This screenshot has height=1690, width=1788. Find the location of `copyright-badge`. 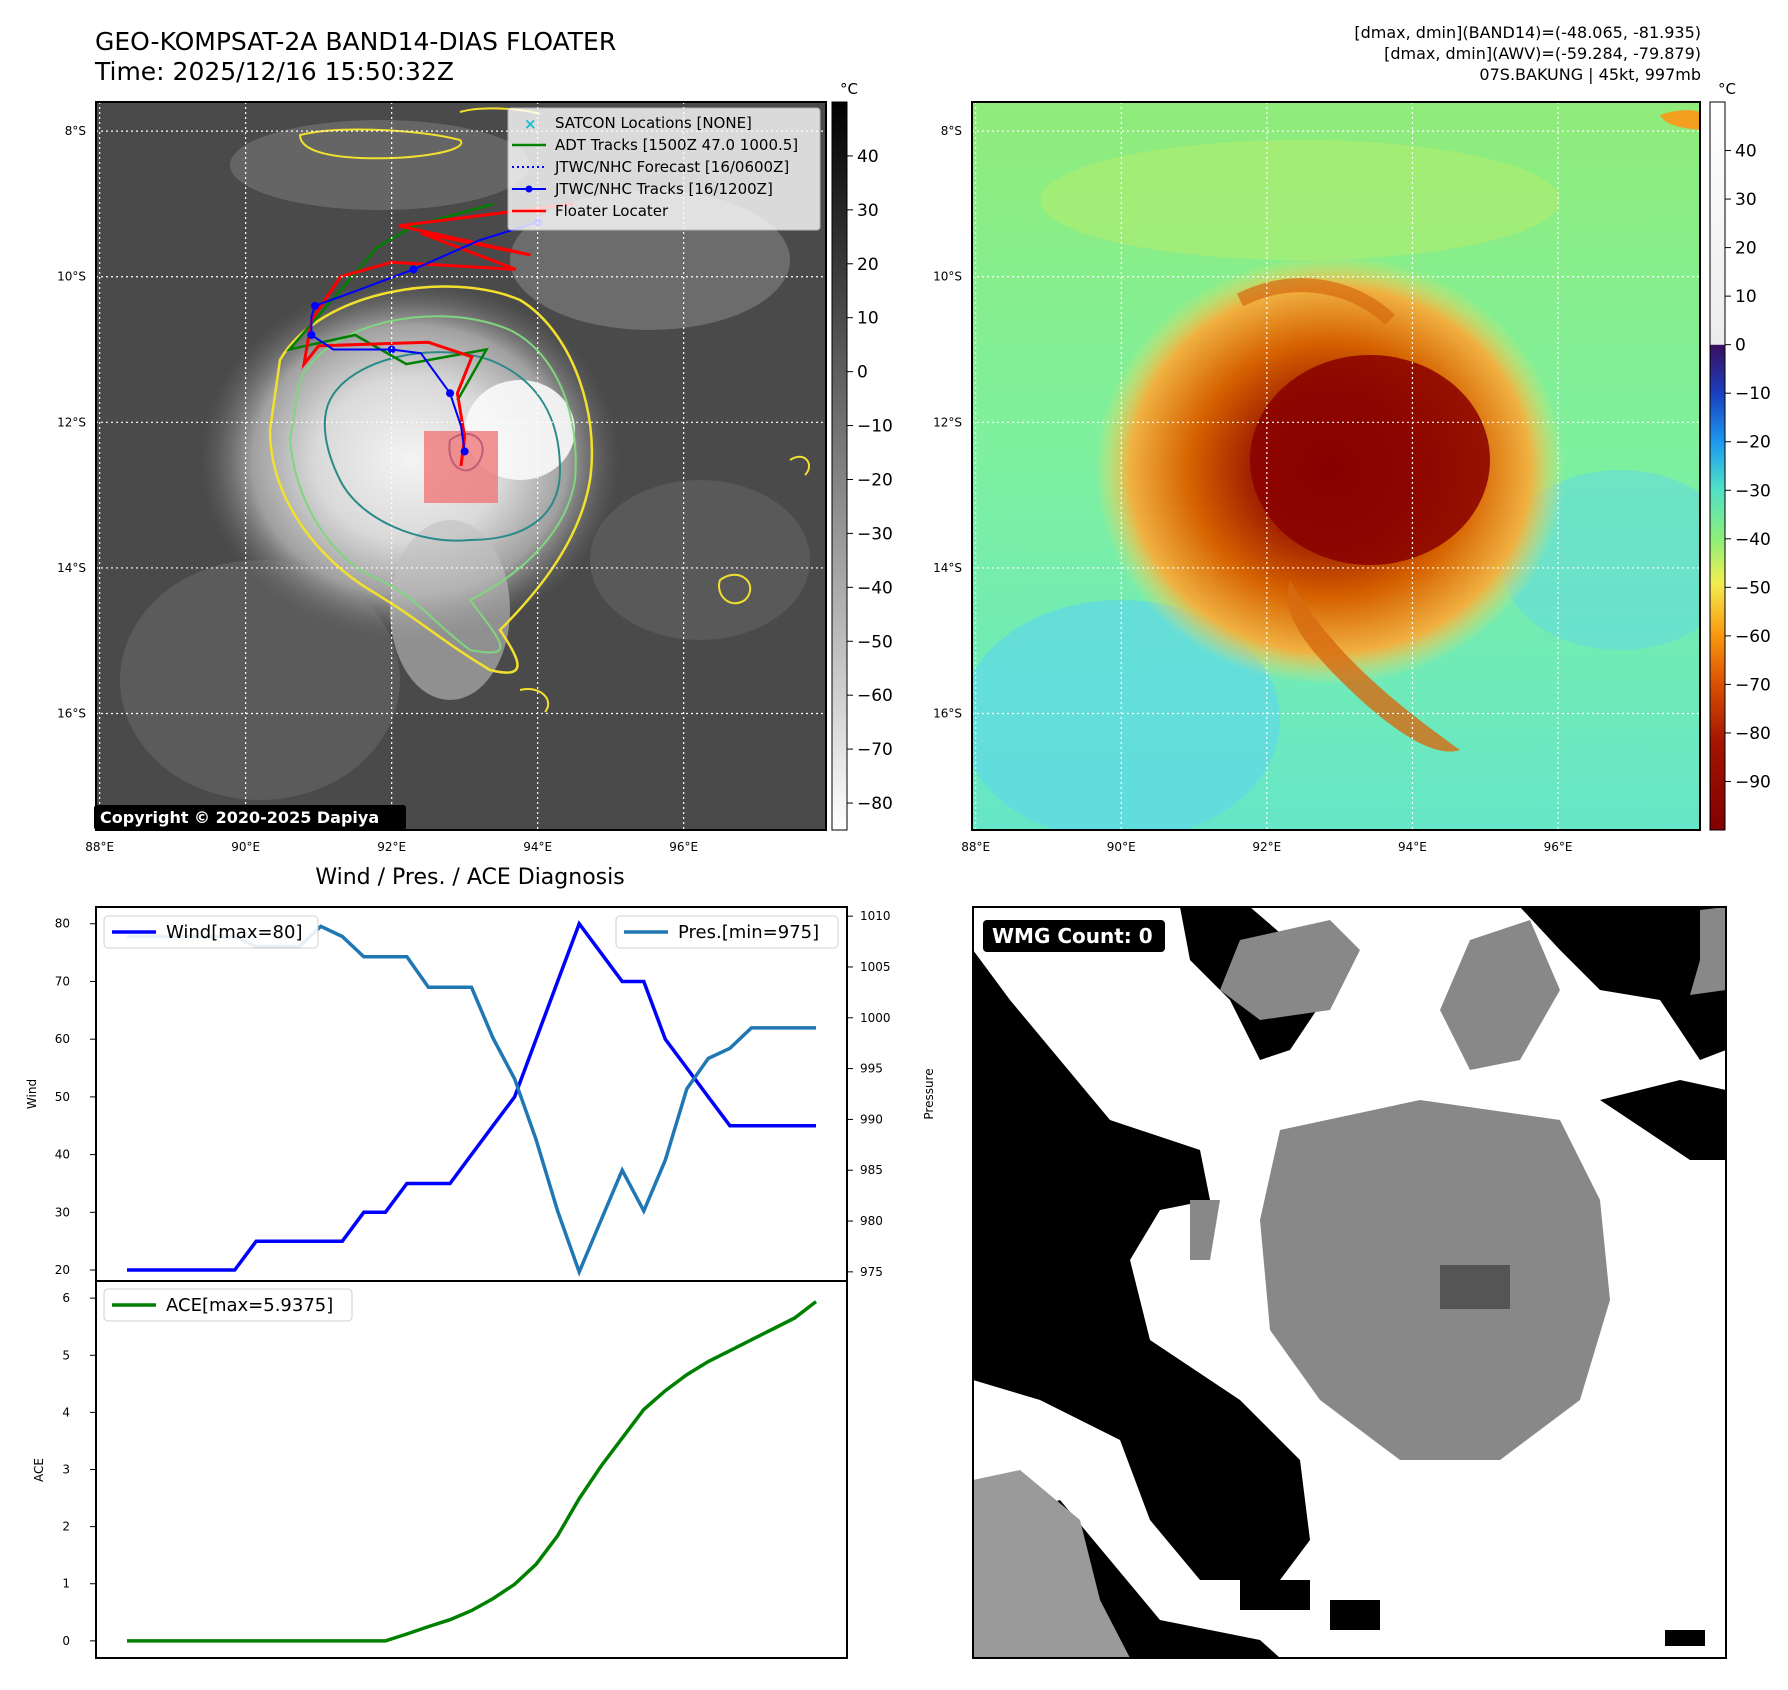

copyright-badge is located at coordinates (250, 817).